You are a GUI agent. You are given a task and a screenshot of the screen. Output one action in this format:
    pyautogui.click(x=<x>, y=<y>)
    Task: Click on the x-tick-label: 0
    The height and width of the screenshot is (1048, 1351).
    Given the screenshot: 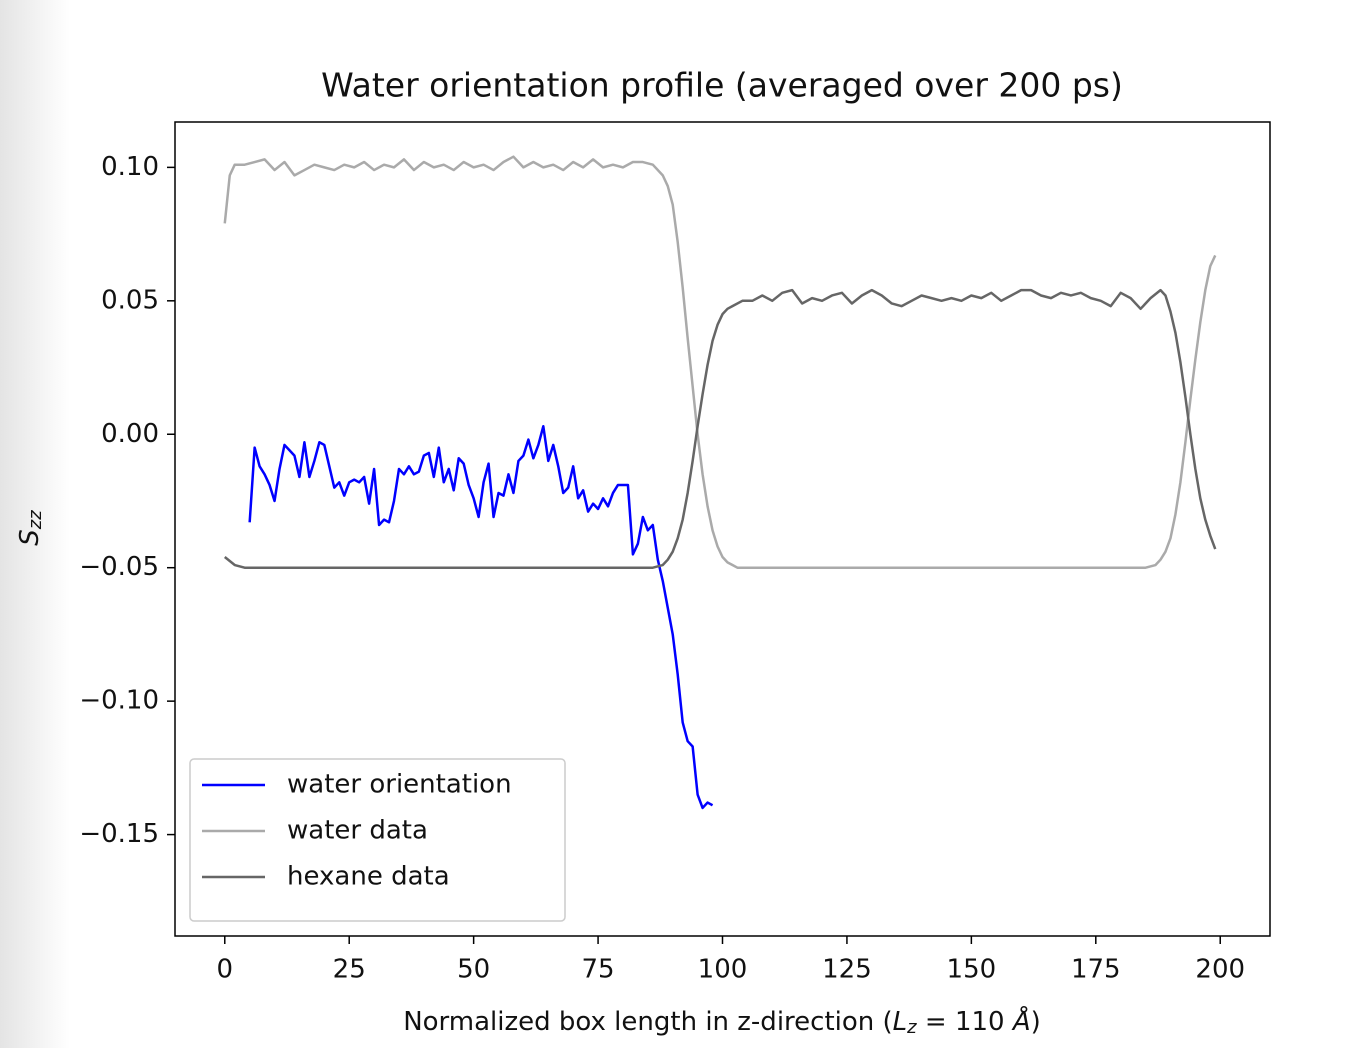 What is the action you would take?
    pyautogui.click(x=224, y=970)
    